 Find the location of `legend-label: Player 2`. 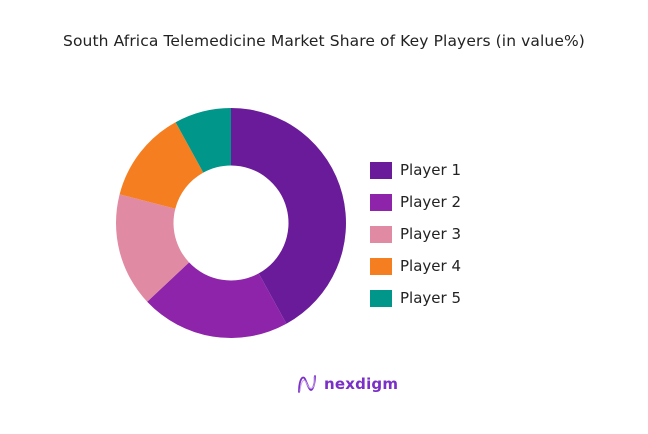

legend-label: Player 2 is located at coordinates (430, 202).